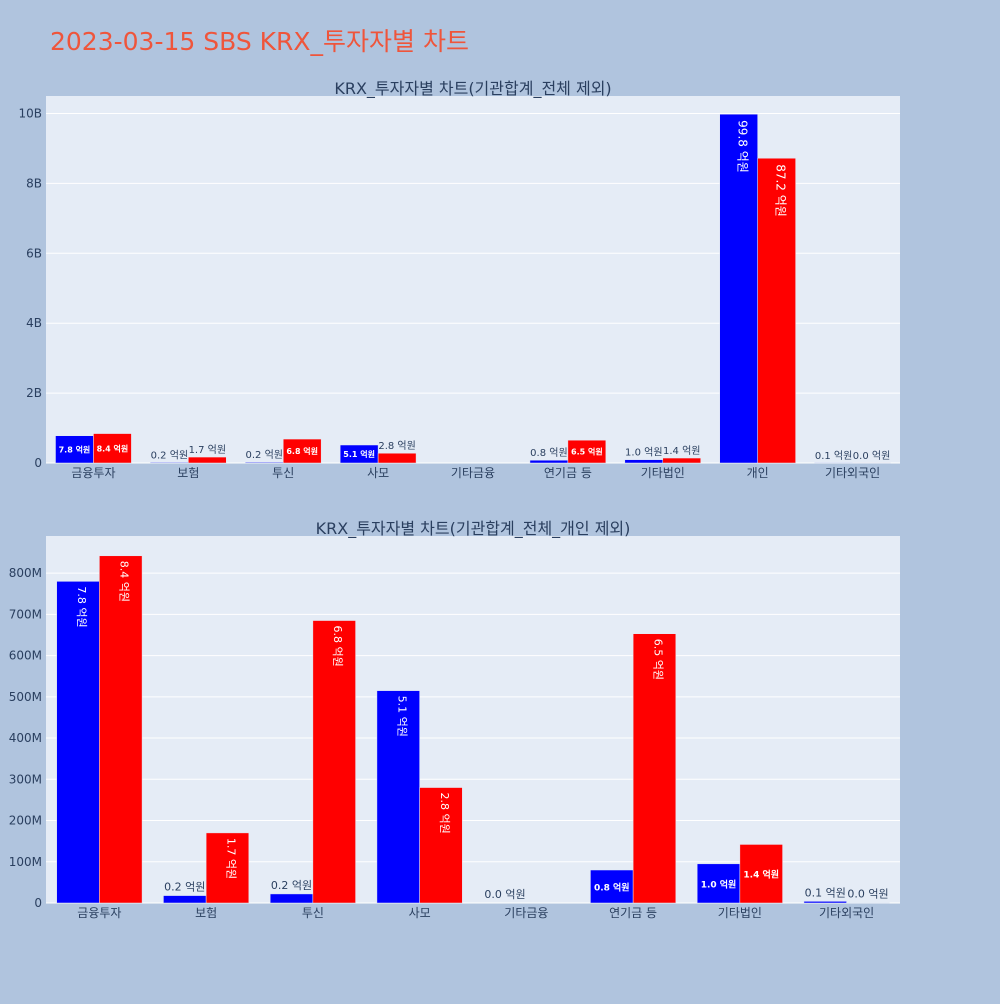  I want to click on y-tick-label: 200M, so click(25, 821).